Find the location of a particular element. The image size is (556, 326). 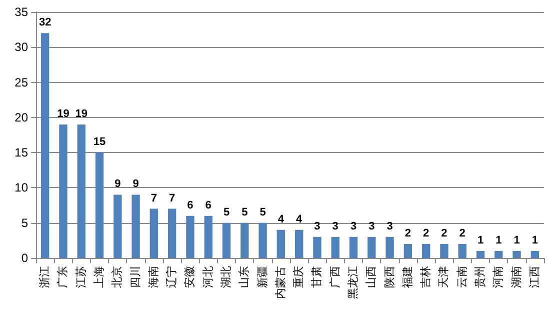

x-tick-label: 广东 is located at coordinates (63, 277).